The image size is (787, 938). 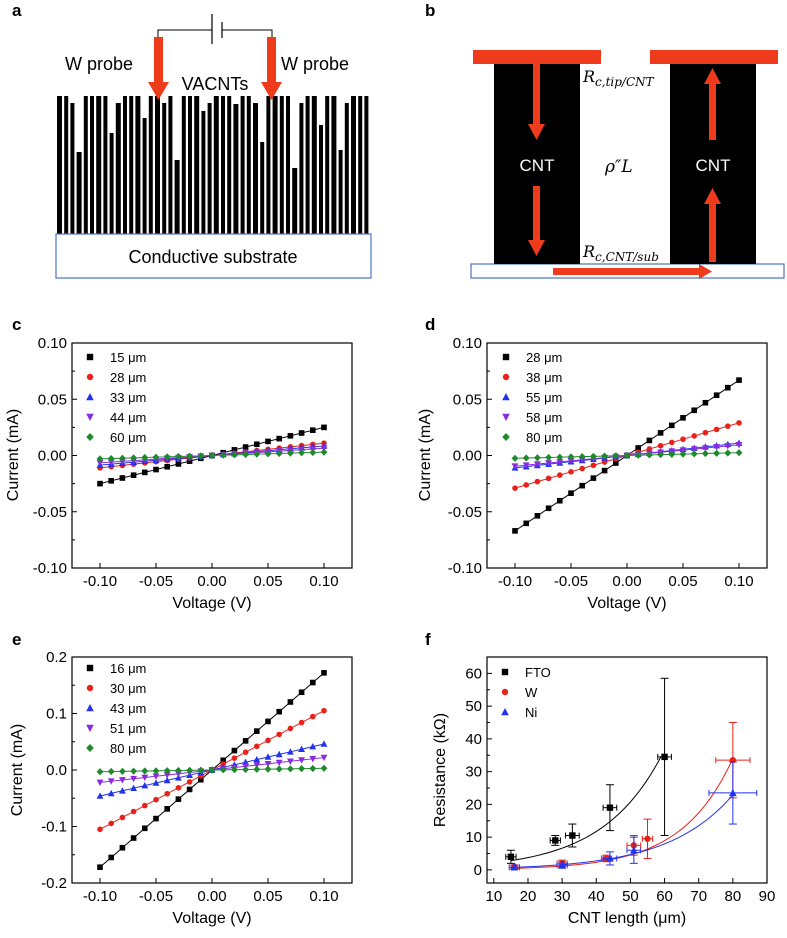 I want to click on w-probe-left, so click(x=158, y=68).